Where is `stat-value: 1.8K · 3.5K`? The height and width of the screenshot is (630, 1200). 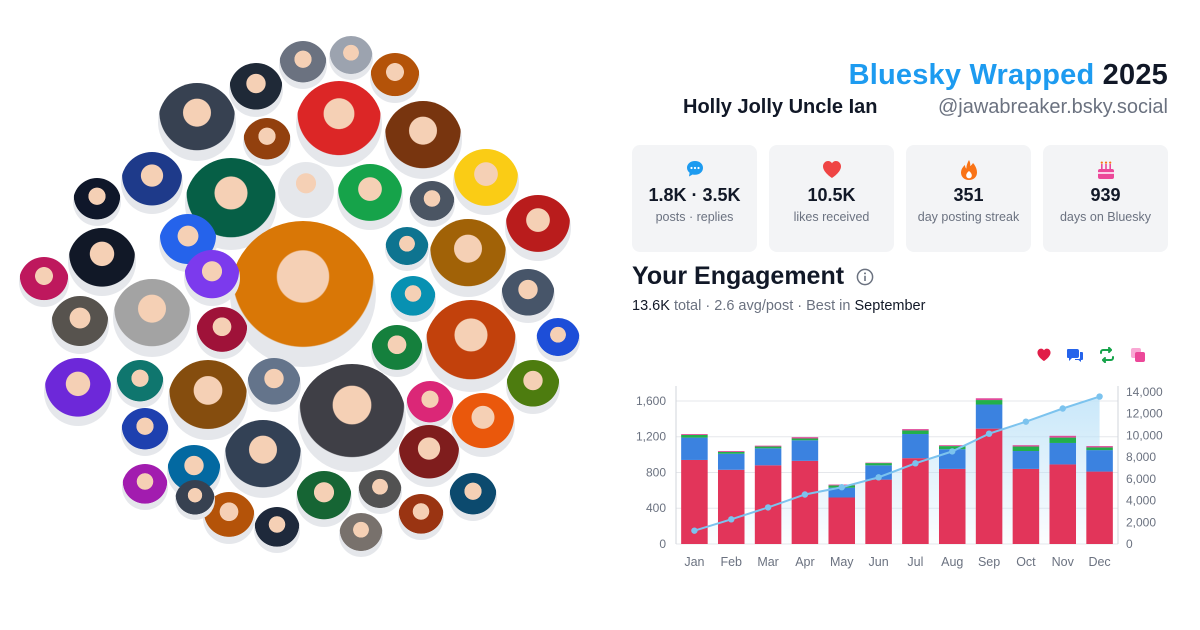 stat-value: 1.8K · 3.5K is located at coordinates (694, 195).